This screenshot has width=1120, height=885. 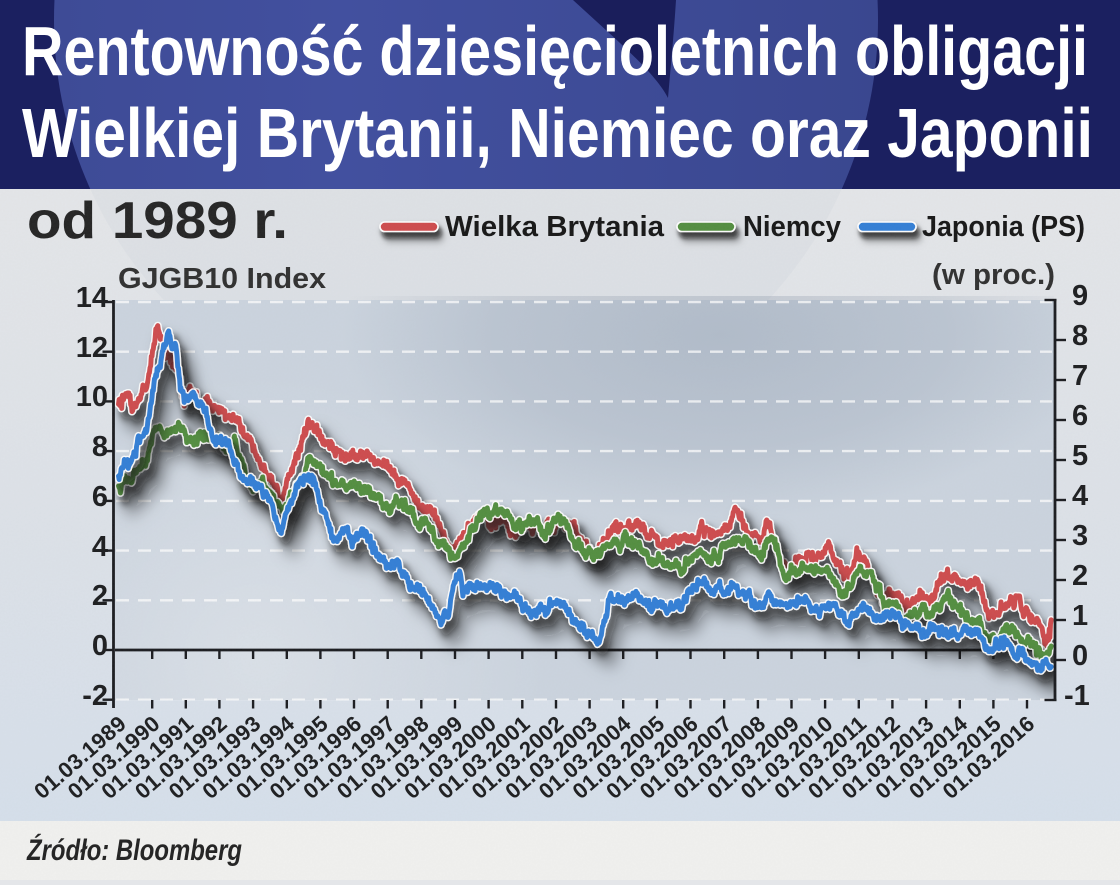 What do you see at coordinates (557, 133) in the screenshot?
I see `svg-text:Wielkiej Brytanii, Niemiec ora: Wielkiej Brytanii, Niemiec oraz Japonii` at bounding box center [557, 133].